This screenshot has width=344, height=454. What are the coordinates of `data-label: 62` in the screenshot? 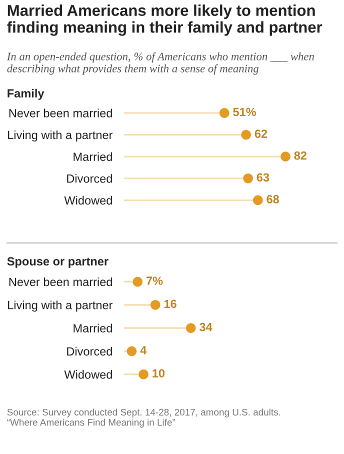 It's located at (261, 134).